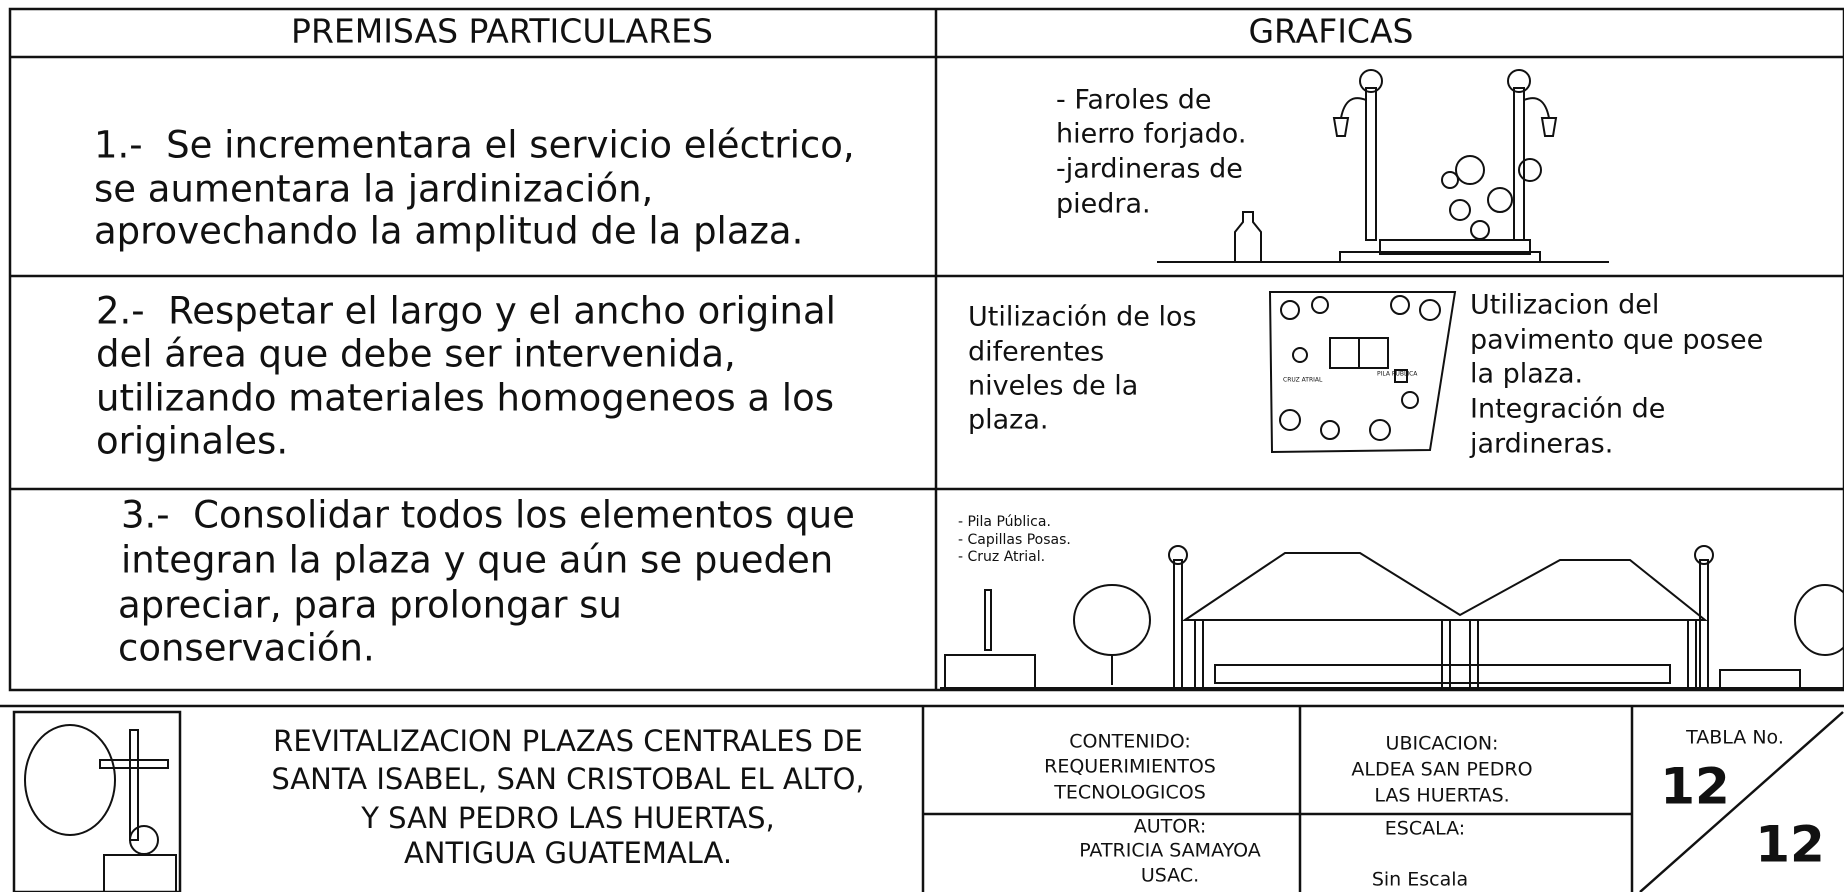 The height and width of the screenshot is (892, 1844). What do you see at coordinates (373, 189) in the screenshot?
I see `premise-line: se aumentara la jardinización,` at bounding box center [373, 189].